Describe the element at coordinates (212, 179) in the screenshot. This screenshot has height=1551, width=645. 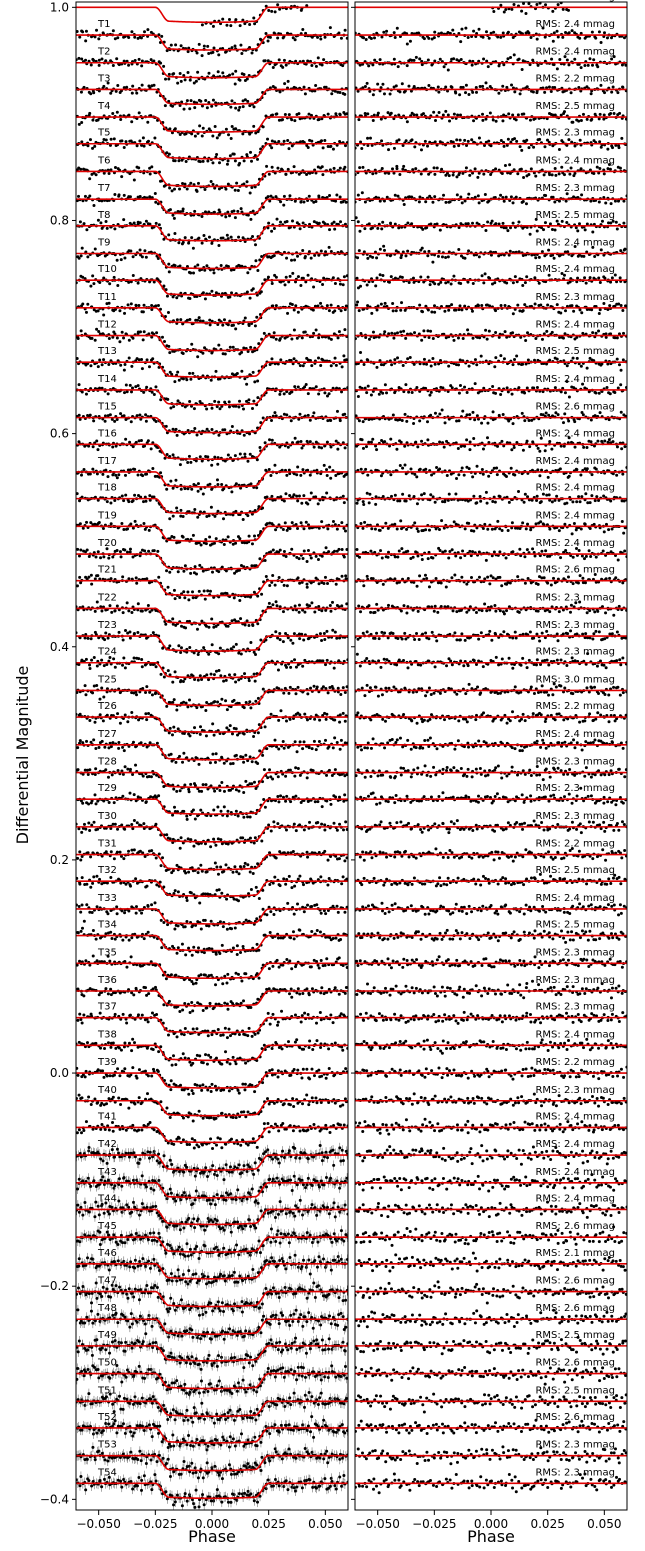
I see `light-curve-t6` at that location.